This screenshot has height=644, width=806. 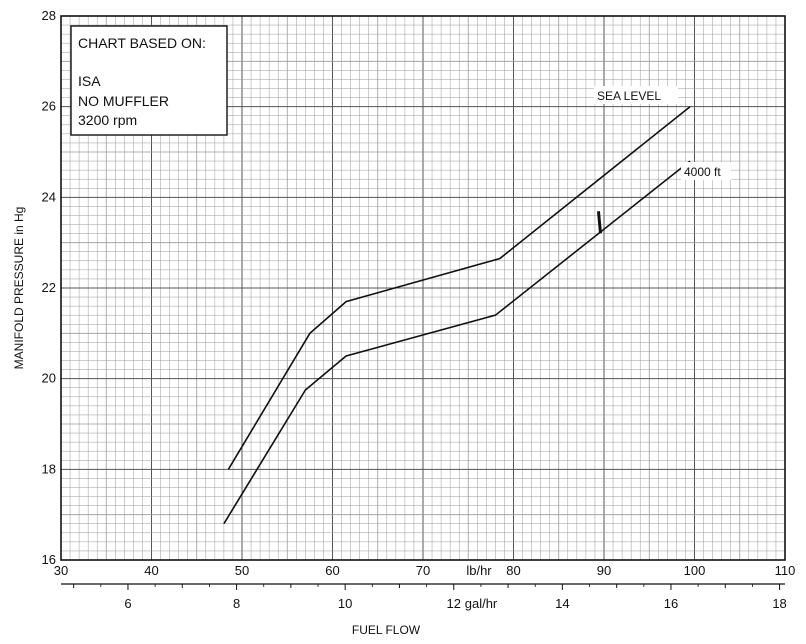 What do you see at coordinates (386, 630) in the screenshot?
I see `x-axis-title: FUEL FLOW` at bounding box center [386, 630].